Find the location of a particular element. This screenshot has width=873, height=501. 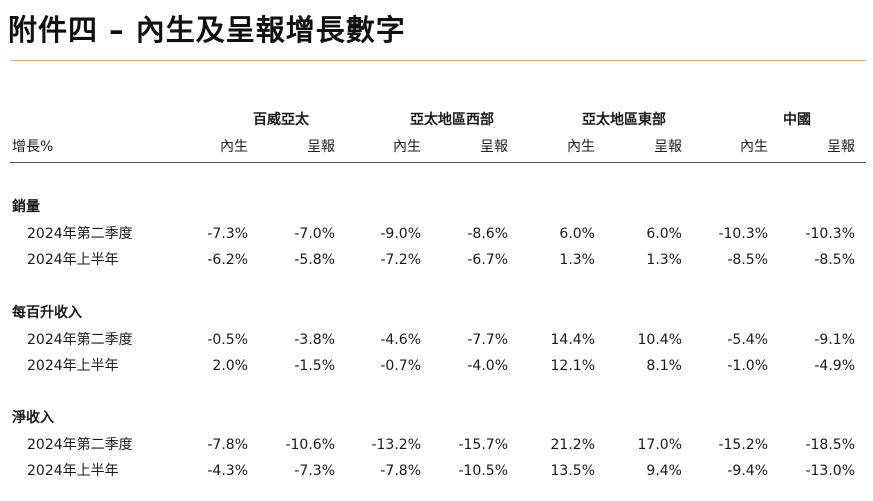

table-cell: 14.4% is located at coordinates (572, 340).